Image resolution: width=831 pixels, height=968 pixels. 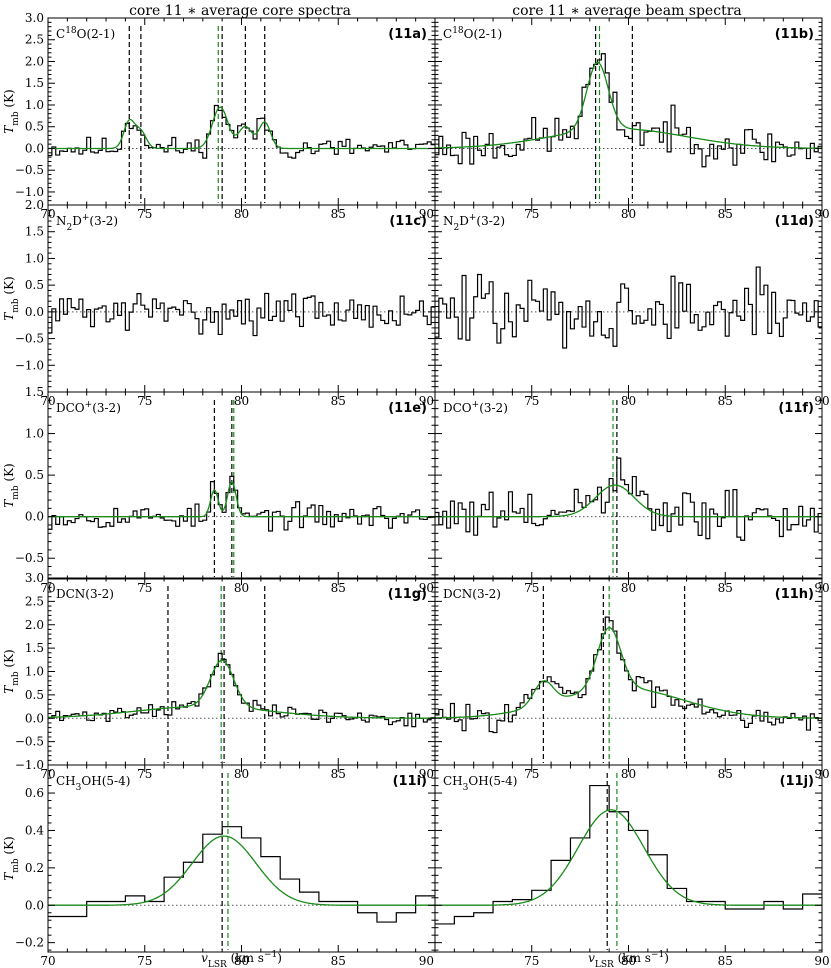 What do you see at coordinates (29, 943) in the screenshot?
I see `y-tick-label: −0.2` at bounding box center [29, 943].